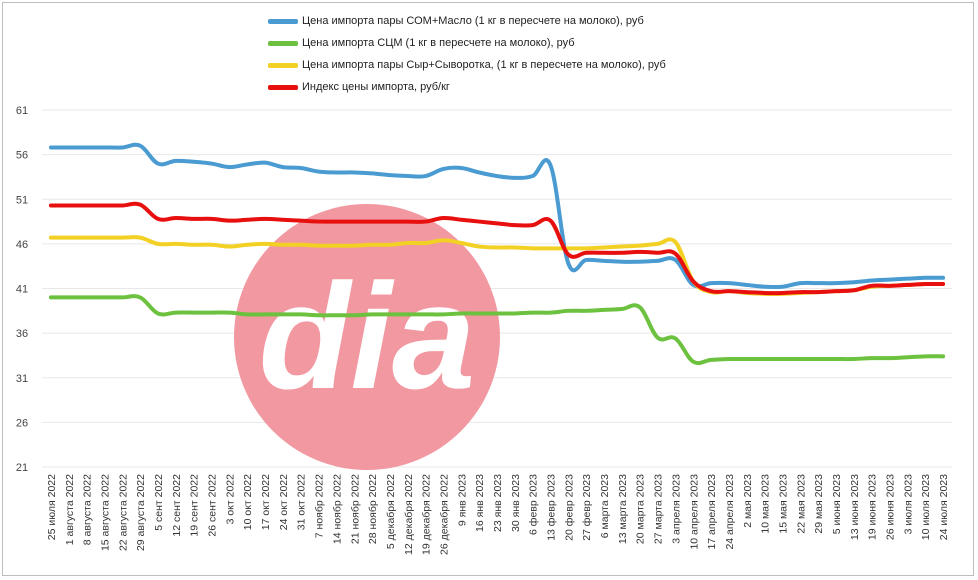 The image size is (978, 580). Describe the element at coordinates (467, 87) in the screenshot. I see `legend-item-import-index: Индекс цены импорта, руб/кг` at that location.